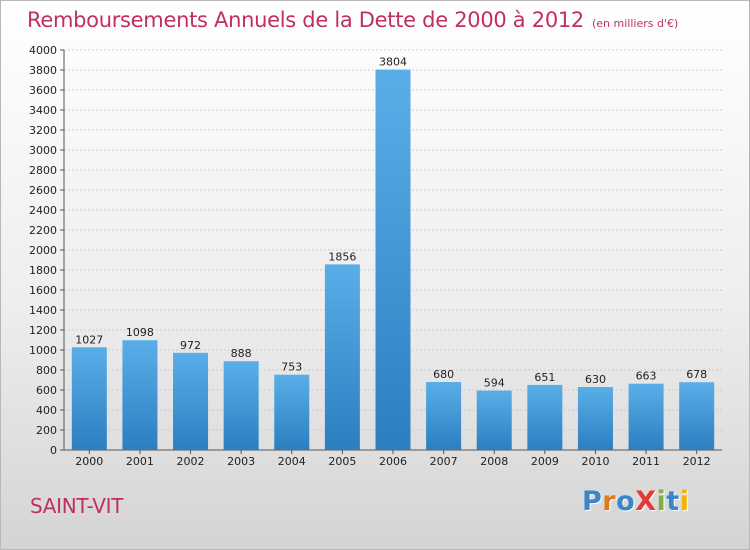  Describe the element at coordinates (673, 501) in the screenshot. I see `logo-letter: t` at that location.